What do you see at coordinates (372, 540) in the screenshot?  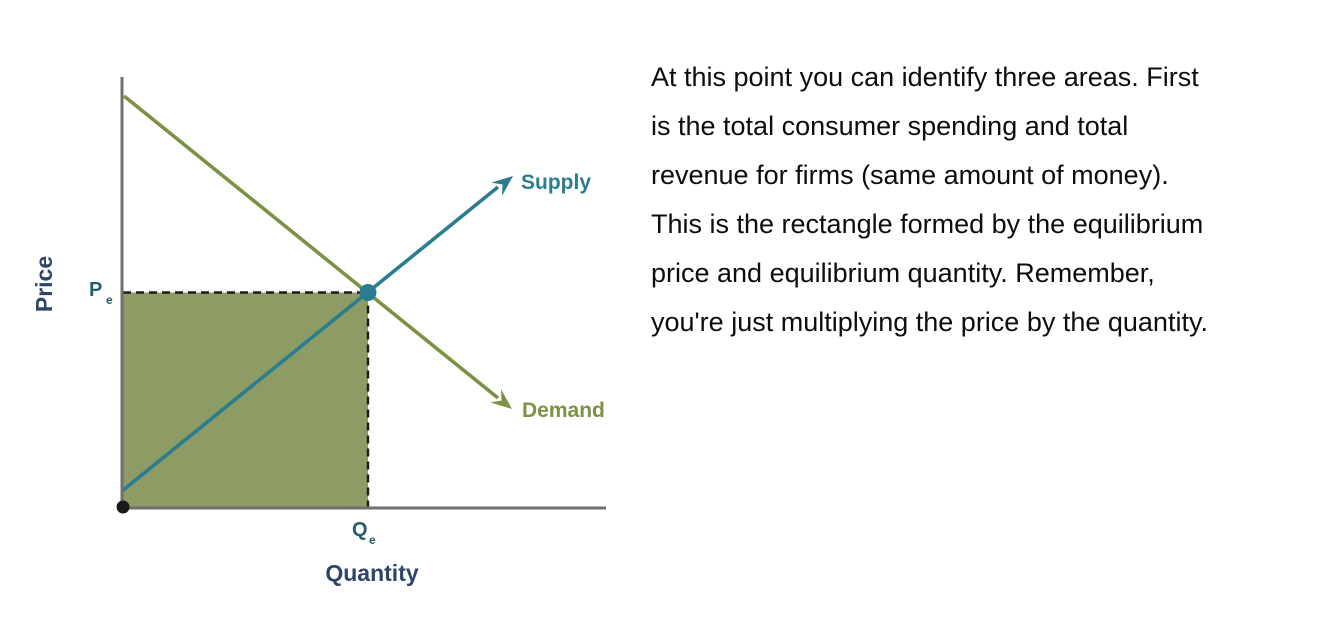 I see `equilibrium-quantity-subscript: e` at bounding box center [372, 540].